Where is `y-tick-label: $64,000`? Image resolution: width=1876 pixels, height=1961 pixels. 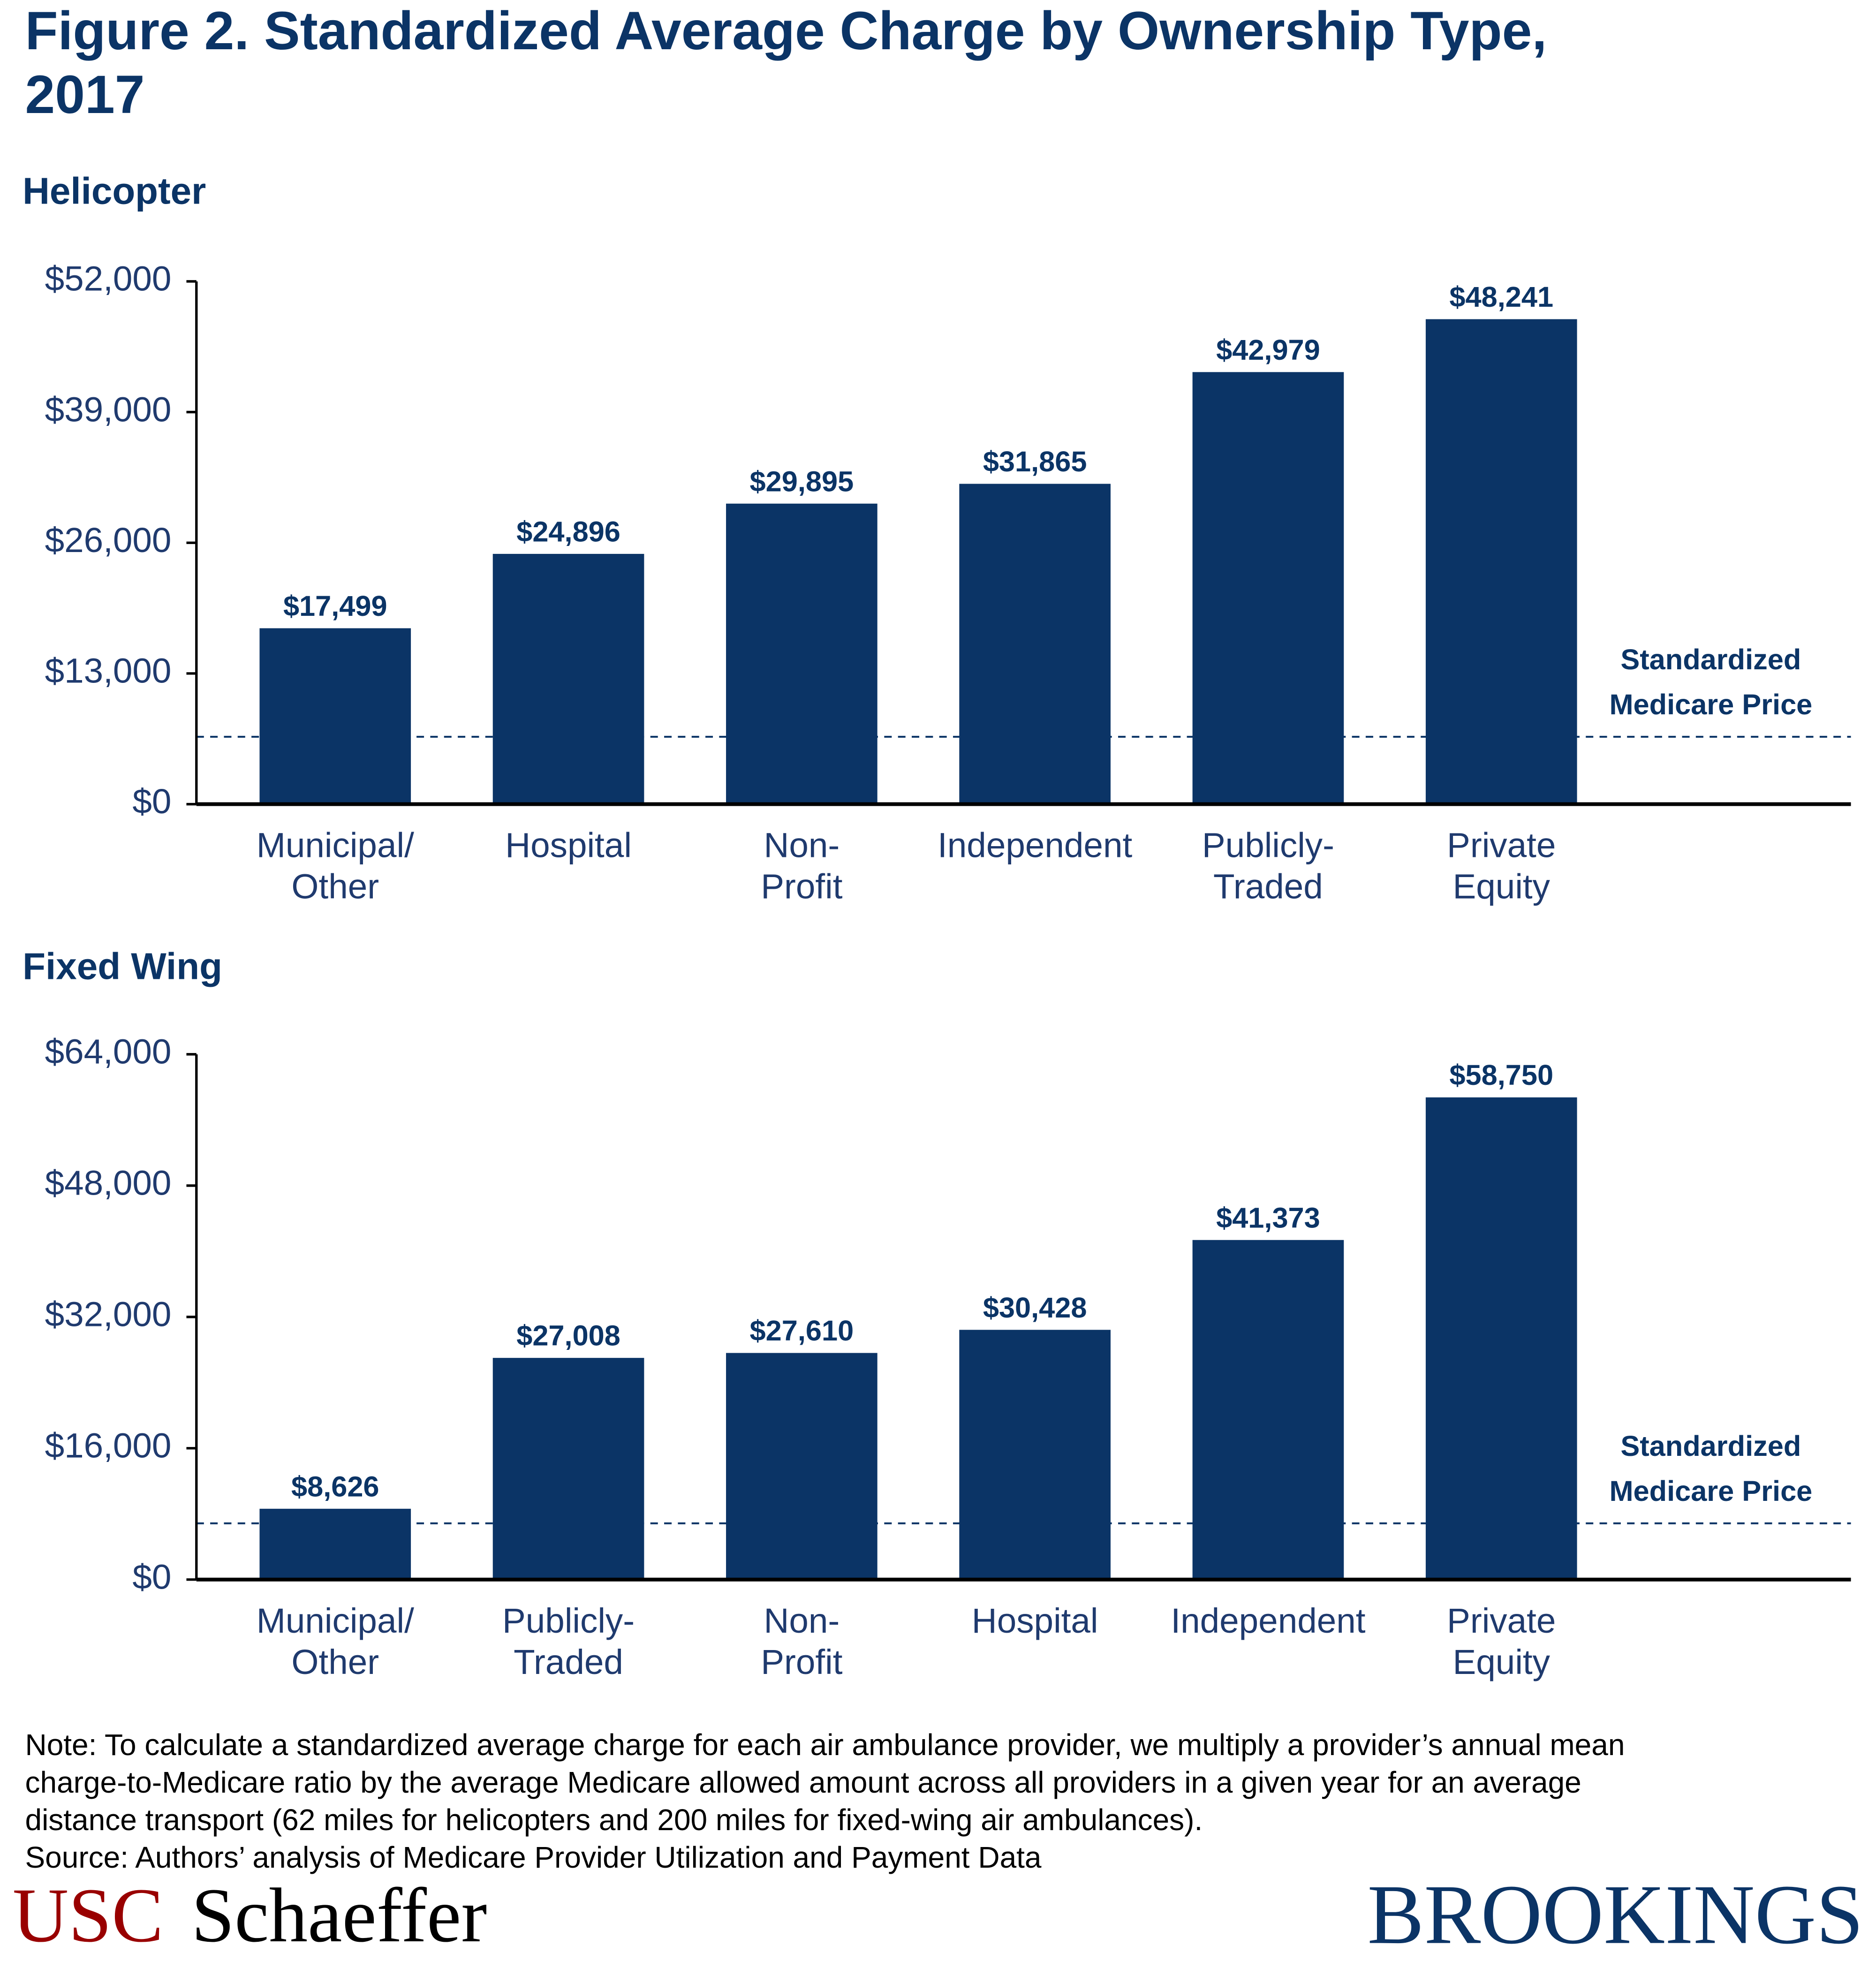 y-tick-label: $64,000 is located at coordinates (108, 1051).